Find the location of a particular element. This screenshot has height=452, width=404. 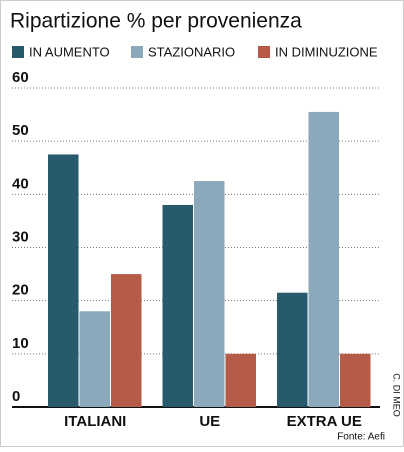

legend-label: STAZIONARIO is located at coordinates (191, 51).